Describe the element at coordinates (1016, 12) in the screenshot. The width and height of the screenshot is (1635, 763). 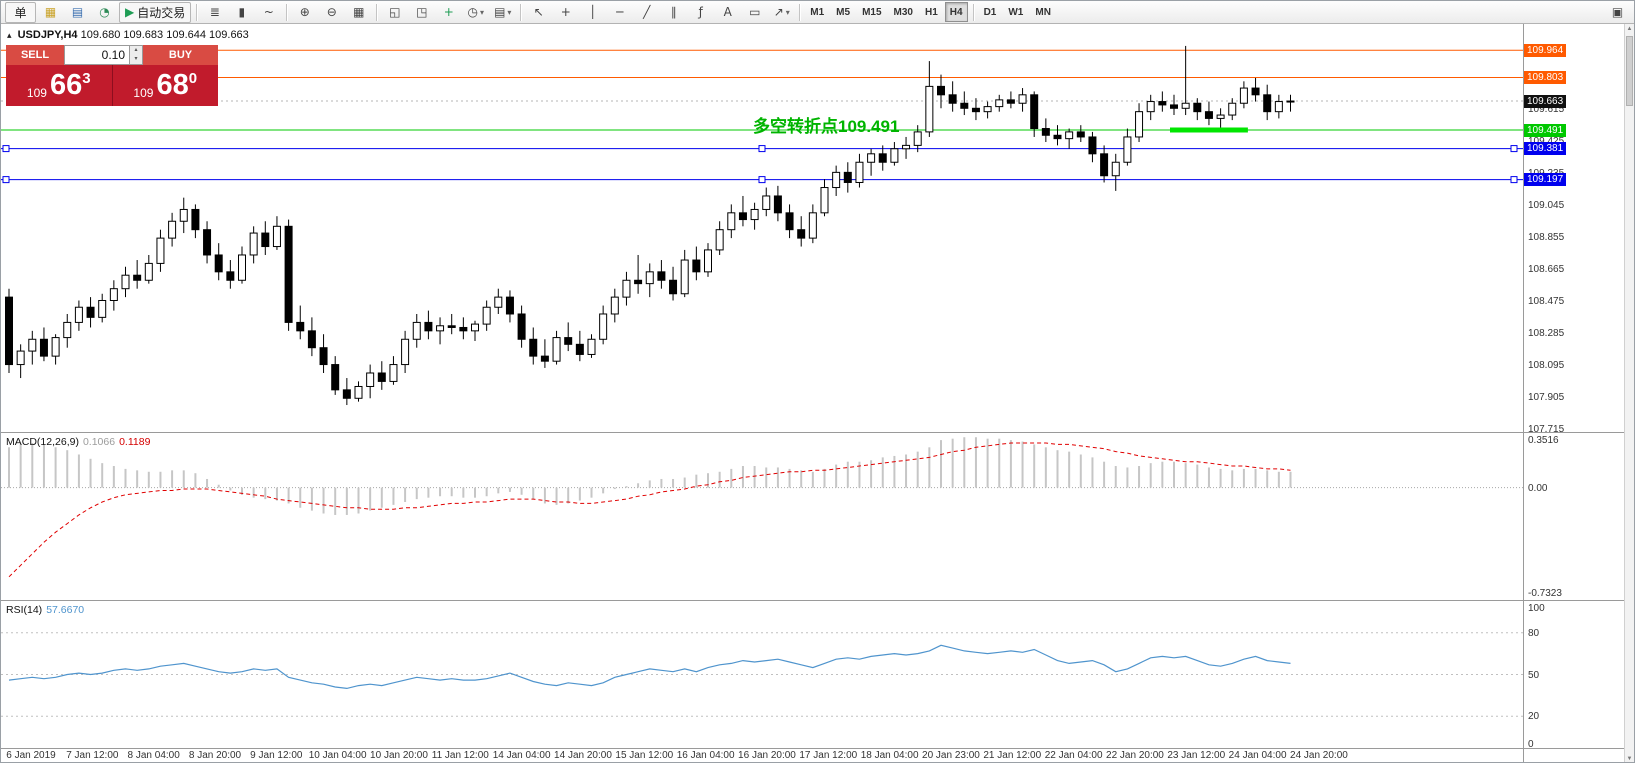
I see `timeframe-w1: W1` at that location.